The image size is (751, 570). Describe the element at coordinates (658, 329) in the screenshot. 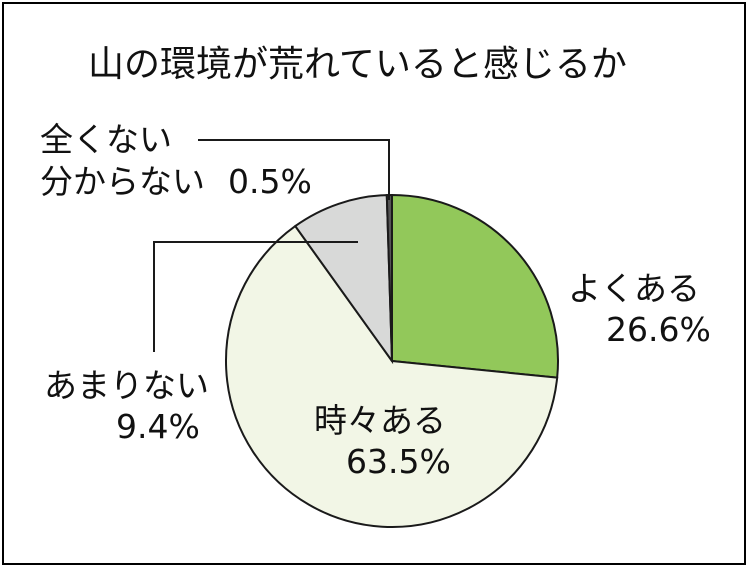

I see `value-often: 26.6%` at that location.